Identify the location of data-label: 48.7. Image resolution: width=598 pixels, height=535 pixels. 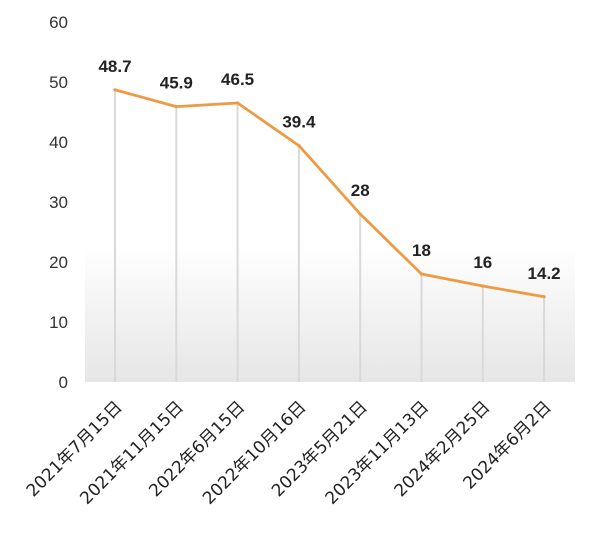
(114, 66).